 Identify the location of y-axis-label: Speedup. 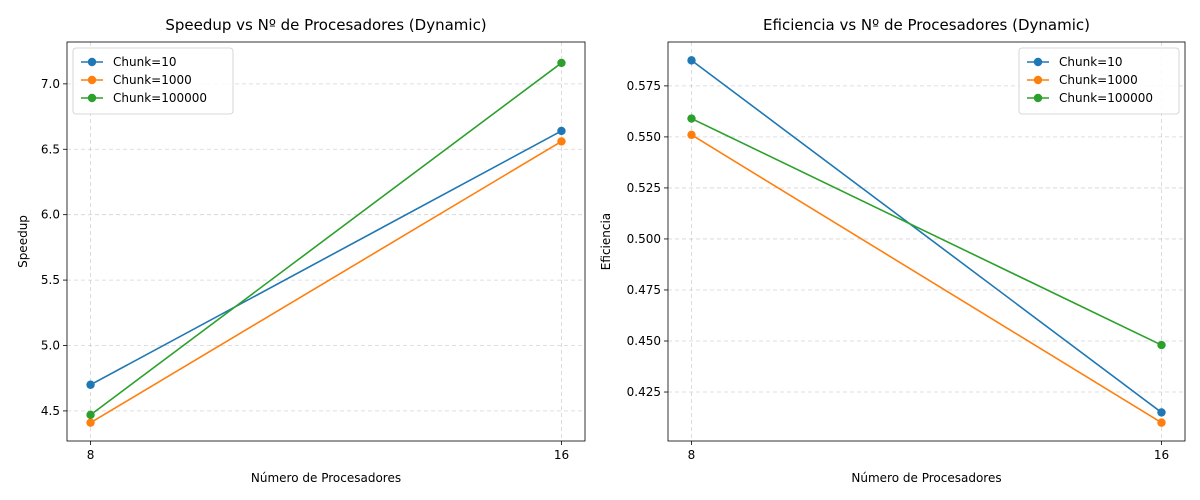
(23, 241).